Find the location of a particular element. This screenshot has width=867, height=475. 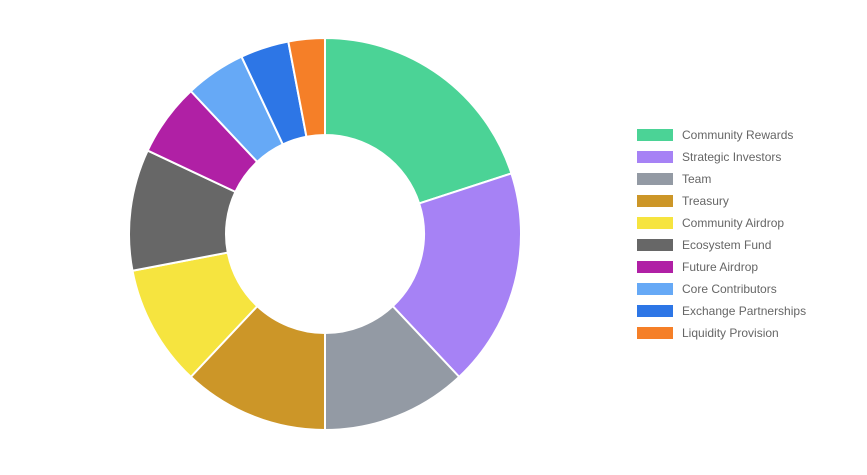

legend-label: Community Airdrop is located at coordinates (733, 223).